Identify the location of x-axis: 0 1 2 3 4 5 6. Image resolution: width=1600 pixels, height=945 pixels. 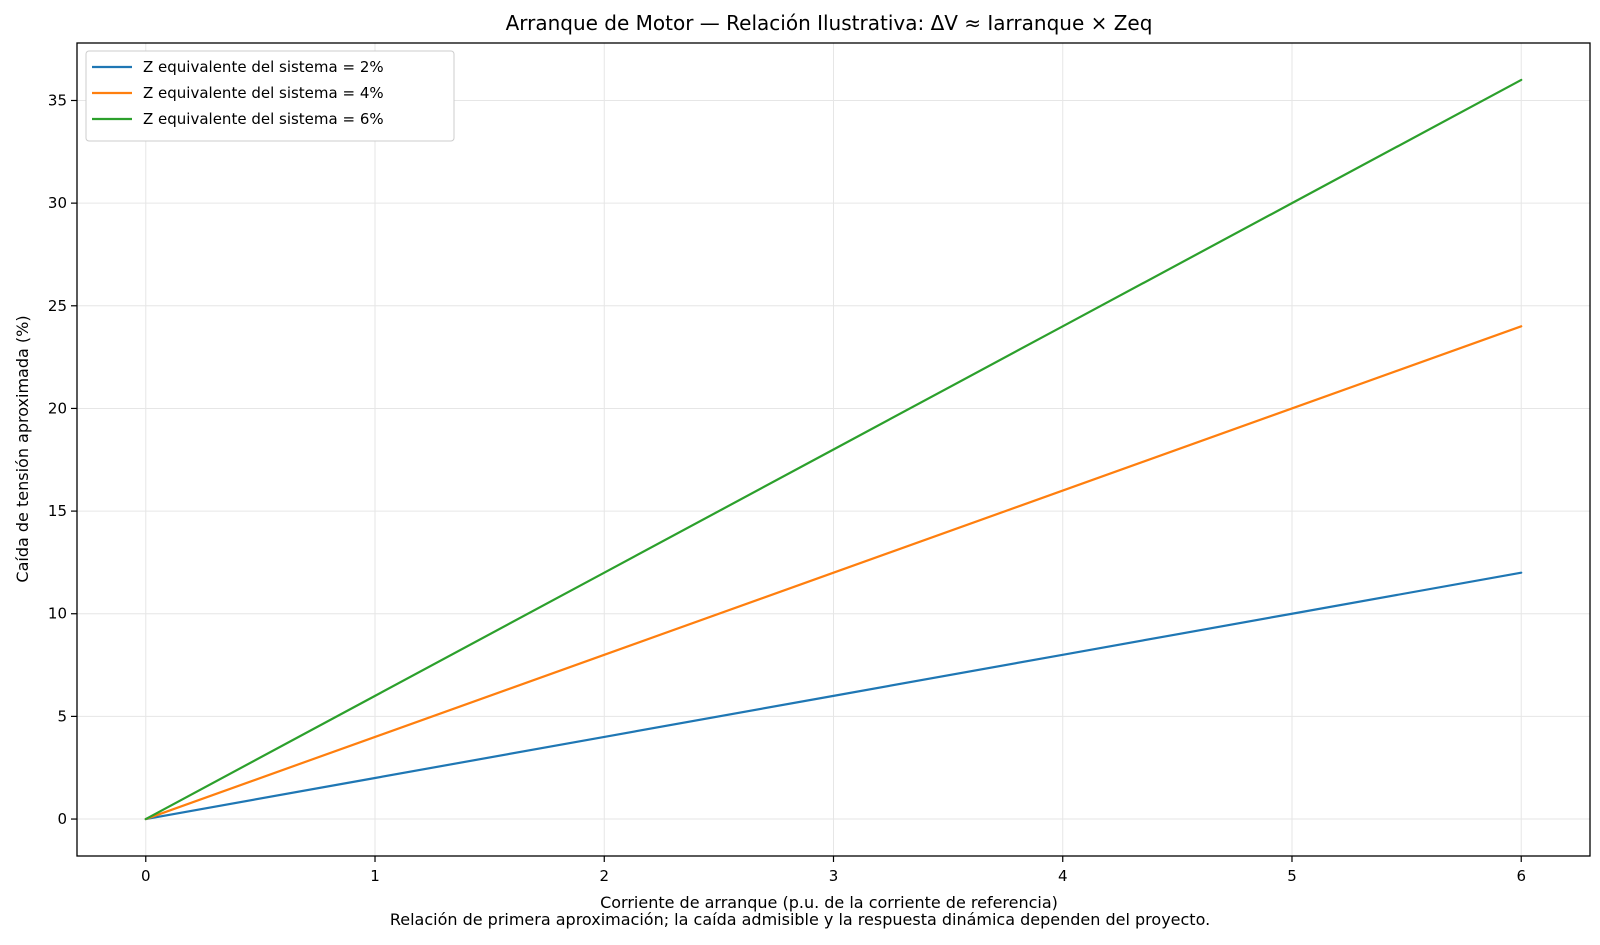
(833, 870).